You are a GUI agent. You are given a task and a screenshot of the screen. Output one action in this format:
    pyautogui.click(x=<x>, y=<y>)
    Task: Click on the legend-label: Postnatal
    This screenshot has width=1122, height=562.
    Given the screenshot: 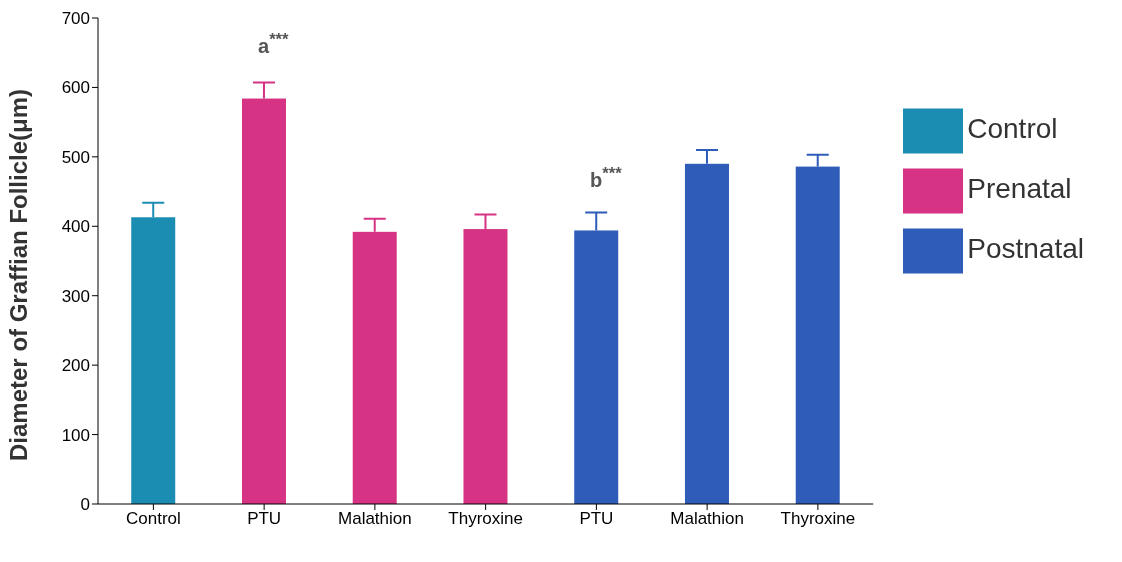 What is the action you would take?
    pyautogui.click(x=1025, y=249)
    